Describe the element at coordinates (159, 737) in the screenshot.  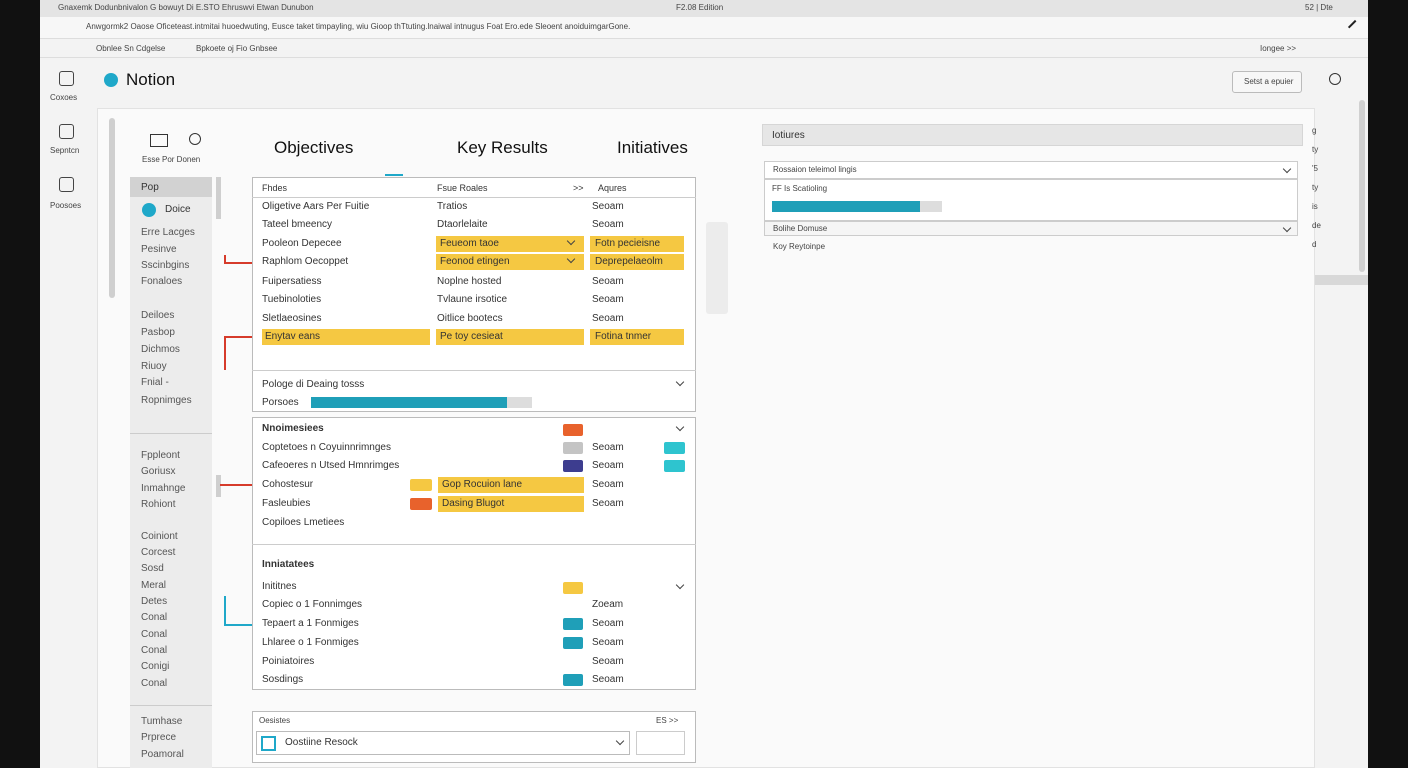
I see `sidebar-item: Prprece` at that location.